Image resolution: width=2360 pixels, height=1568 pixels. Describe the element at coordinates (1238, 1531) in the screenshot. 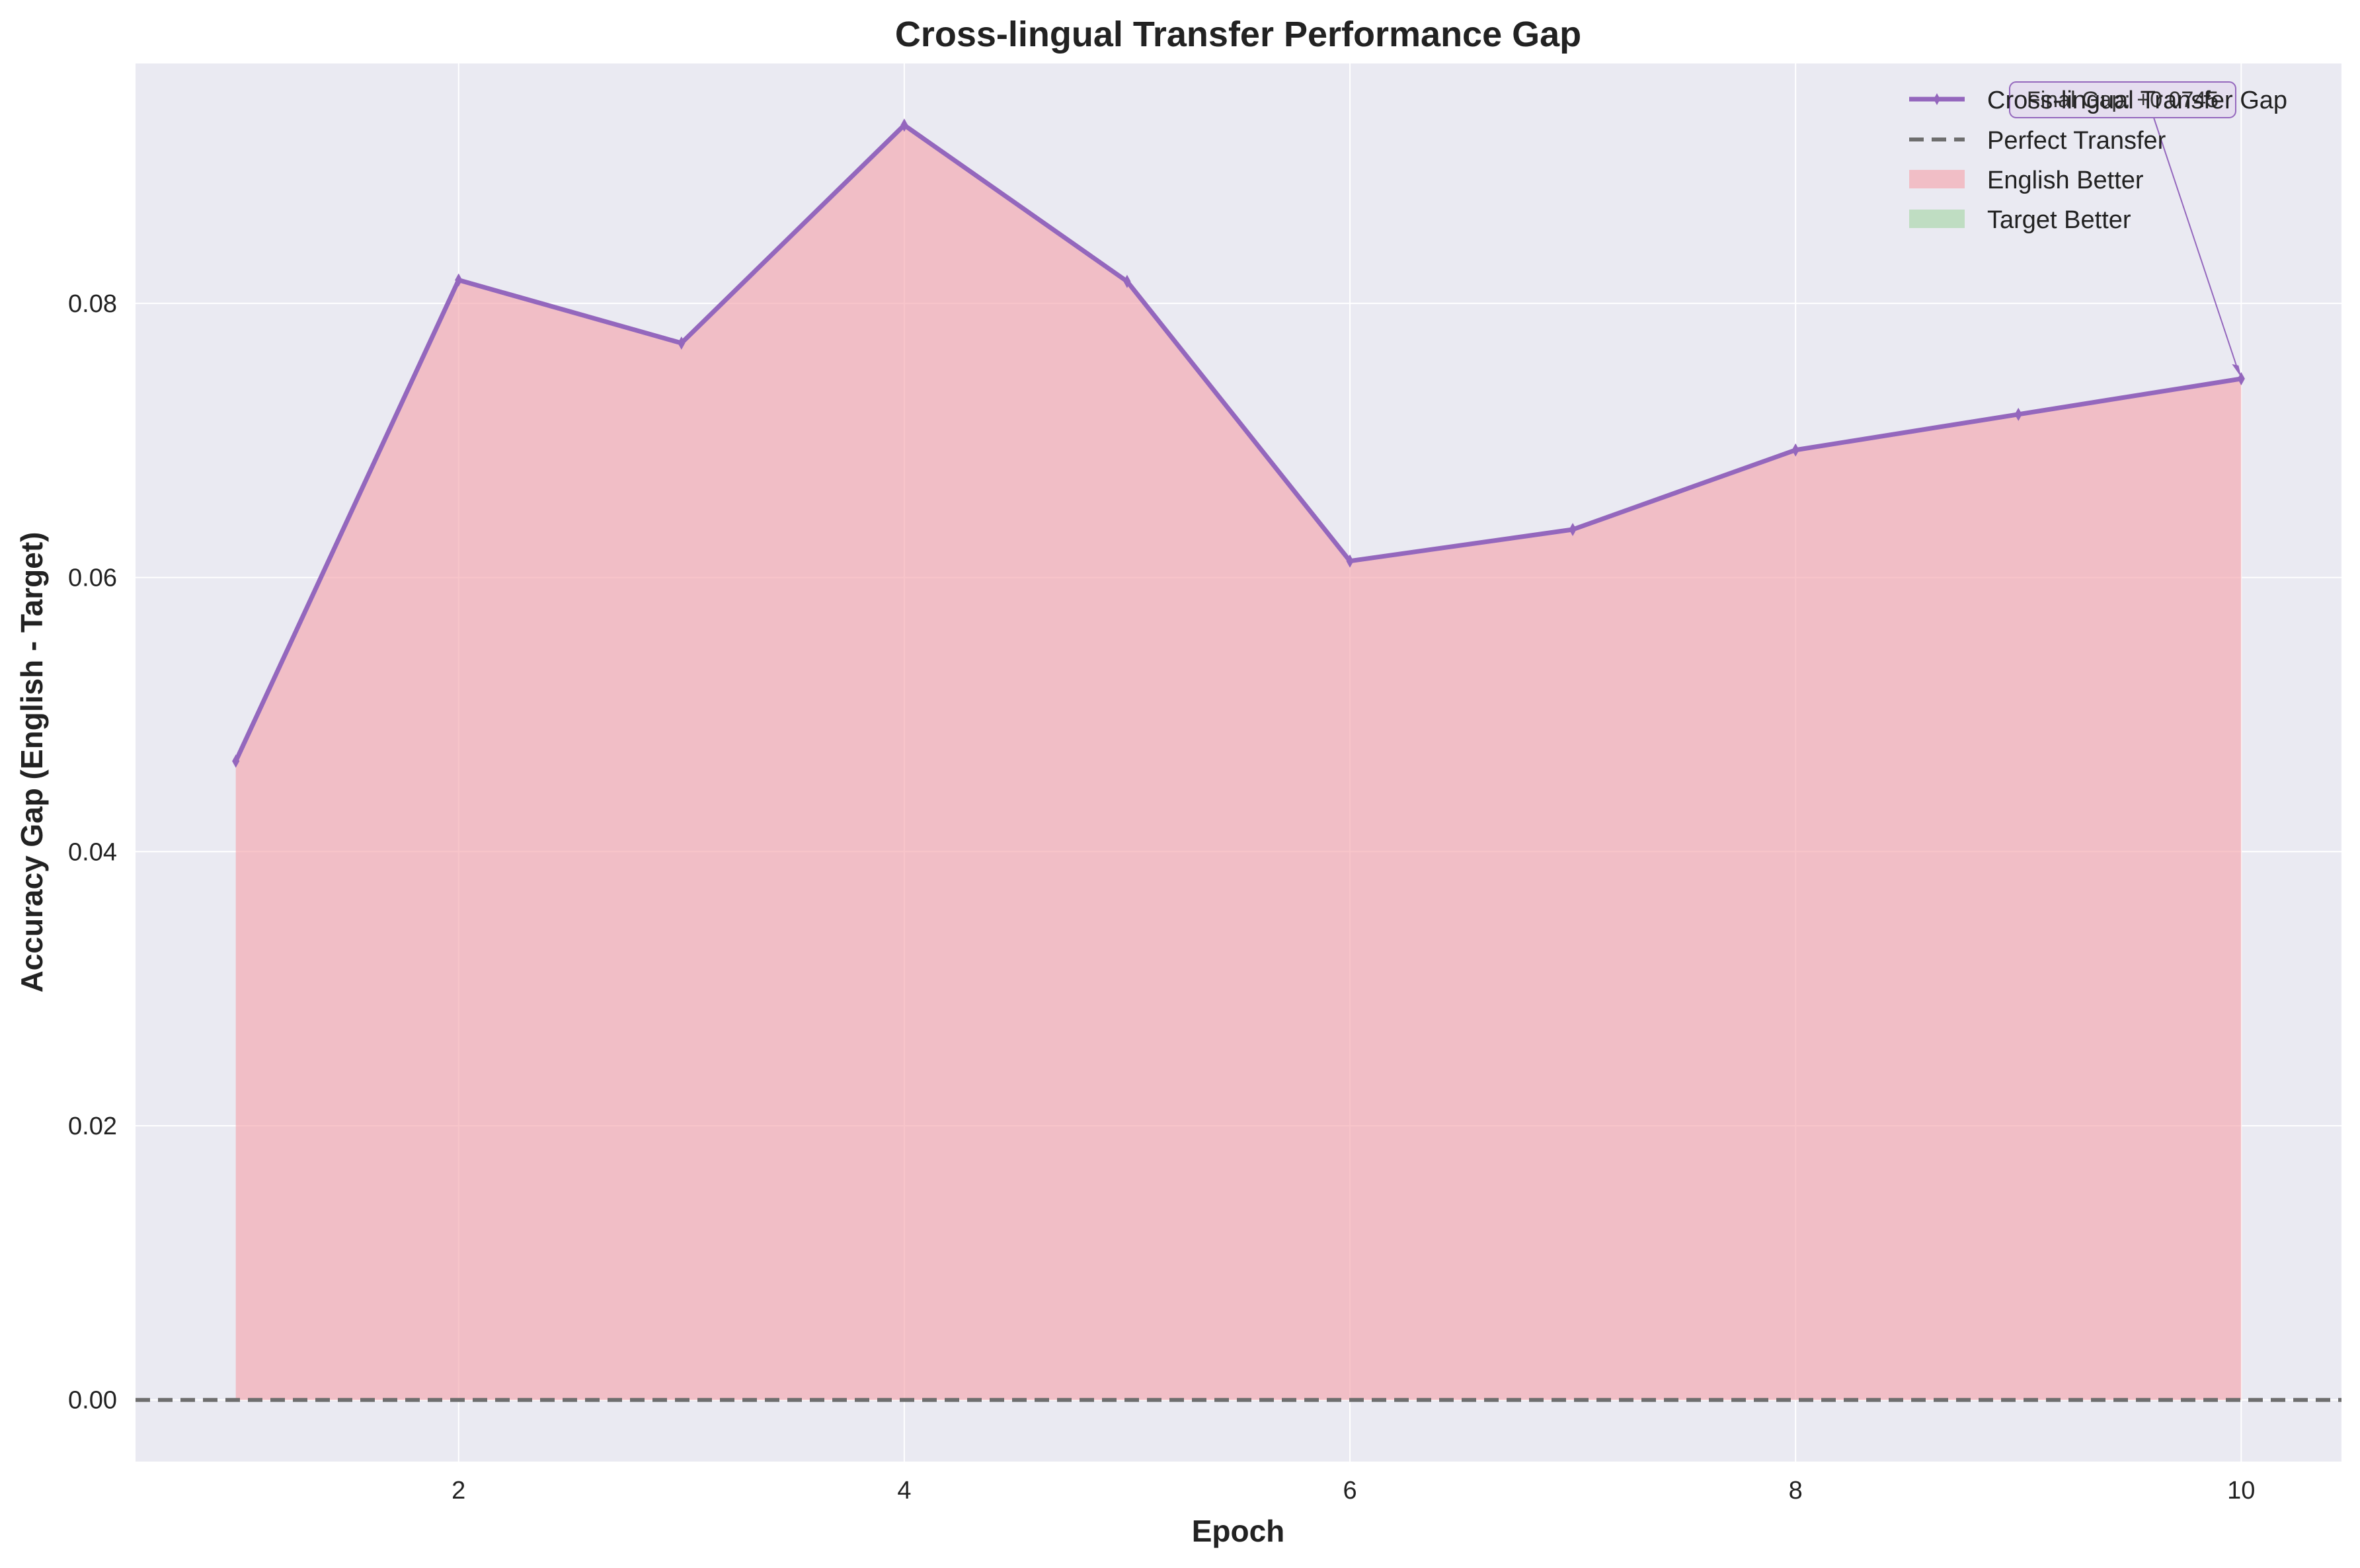

I see `x-axis-label: Epoch` at that location.